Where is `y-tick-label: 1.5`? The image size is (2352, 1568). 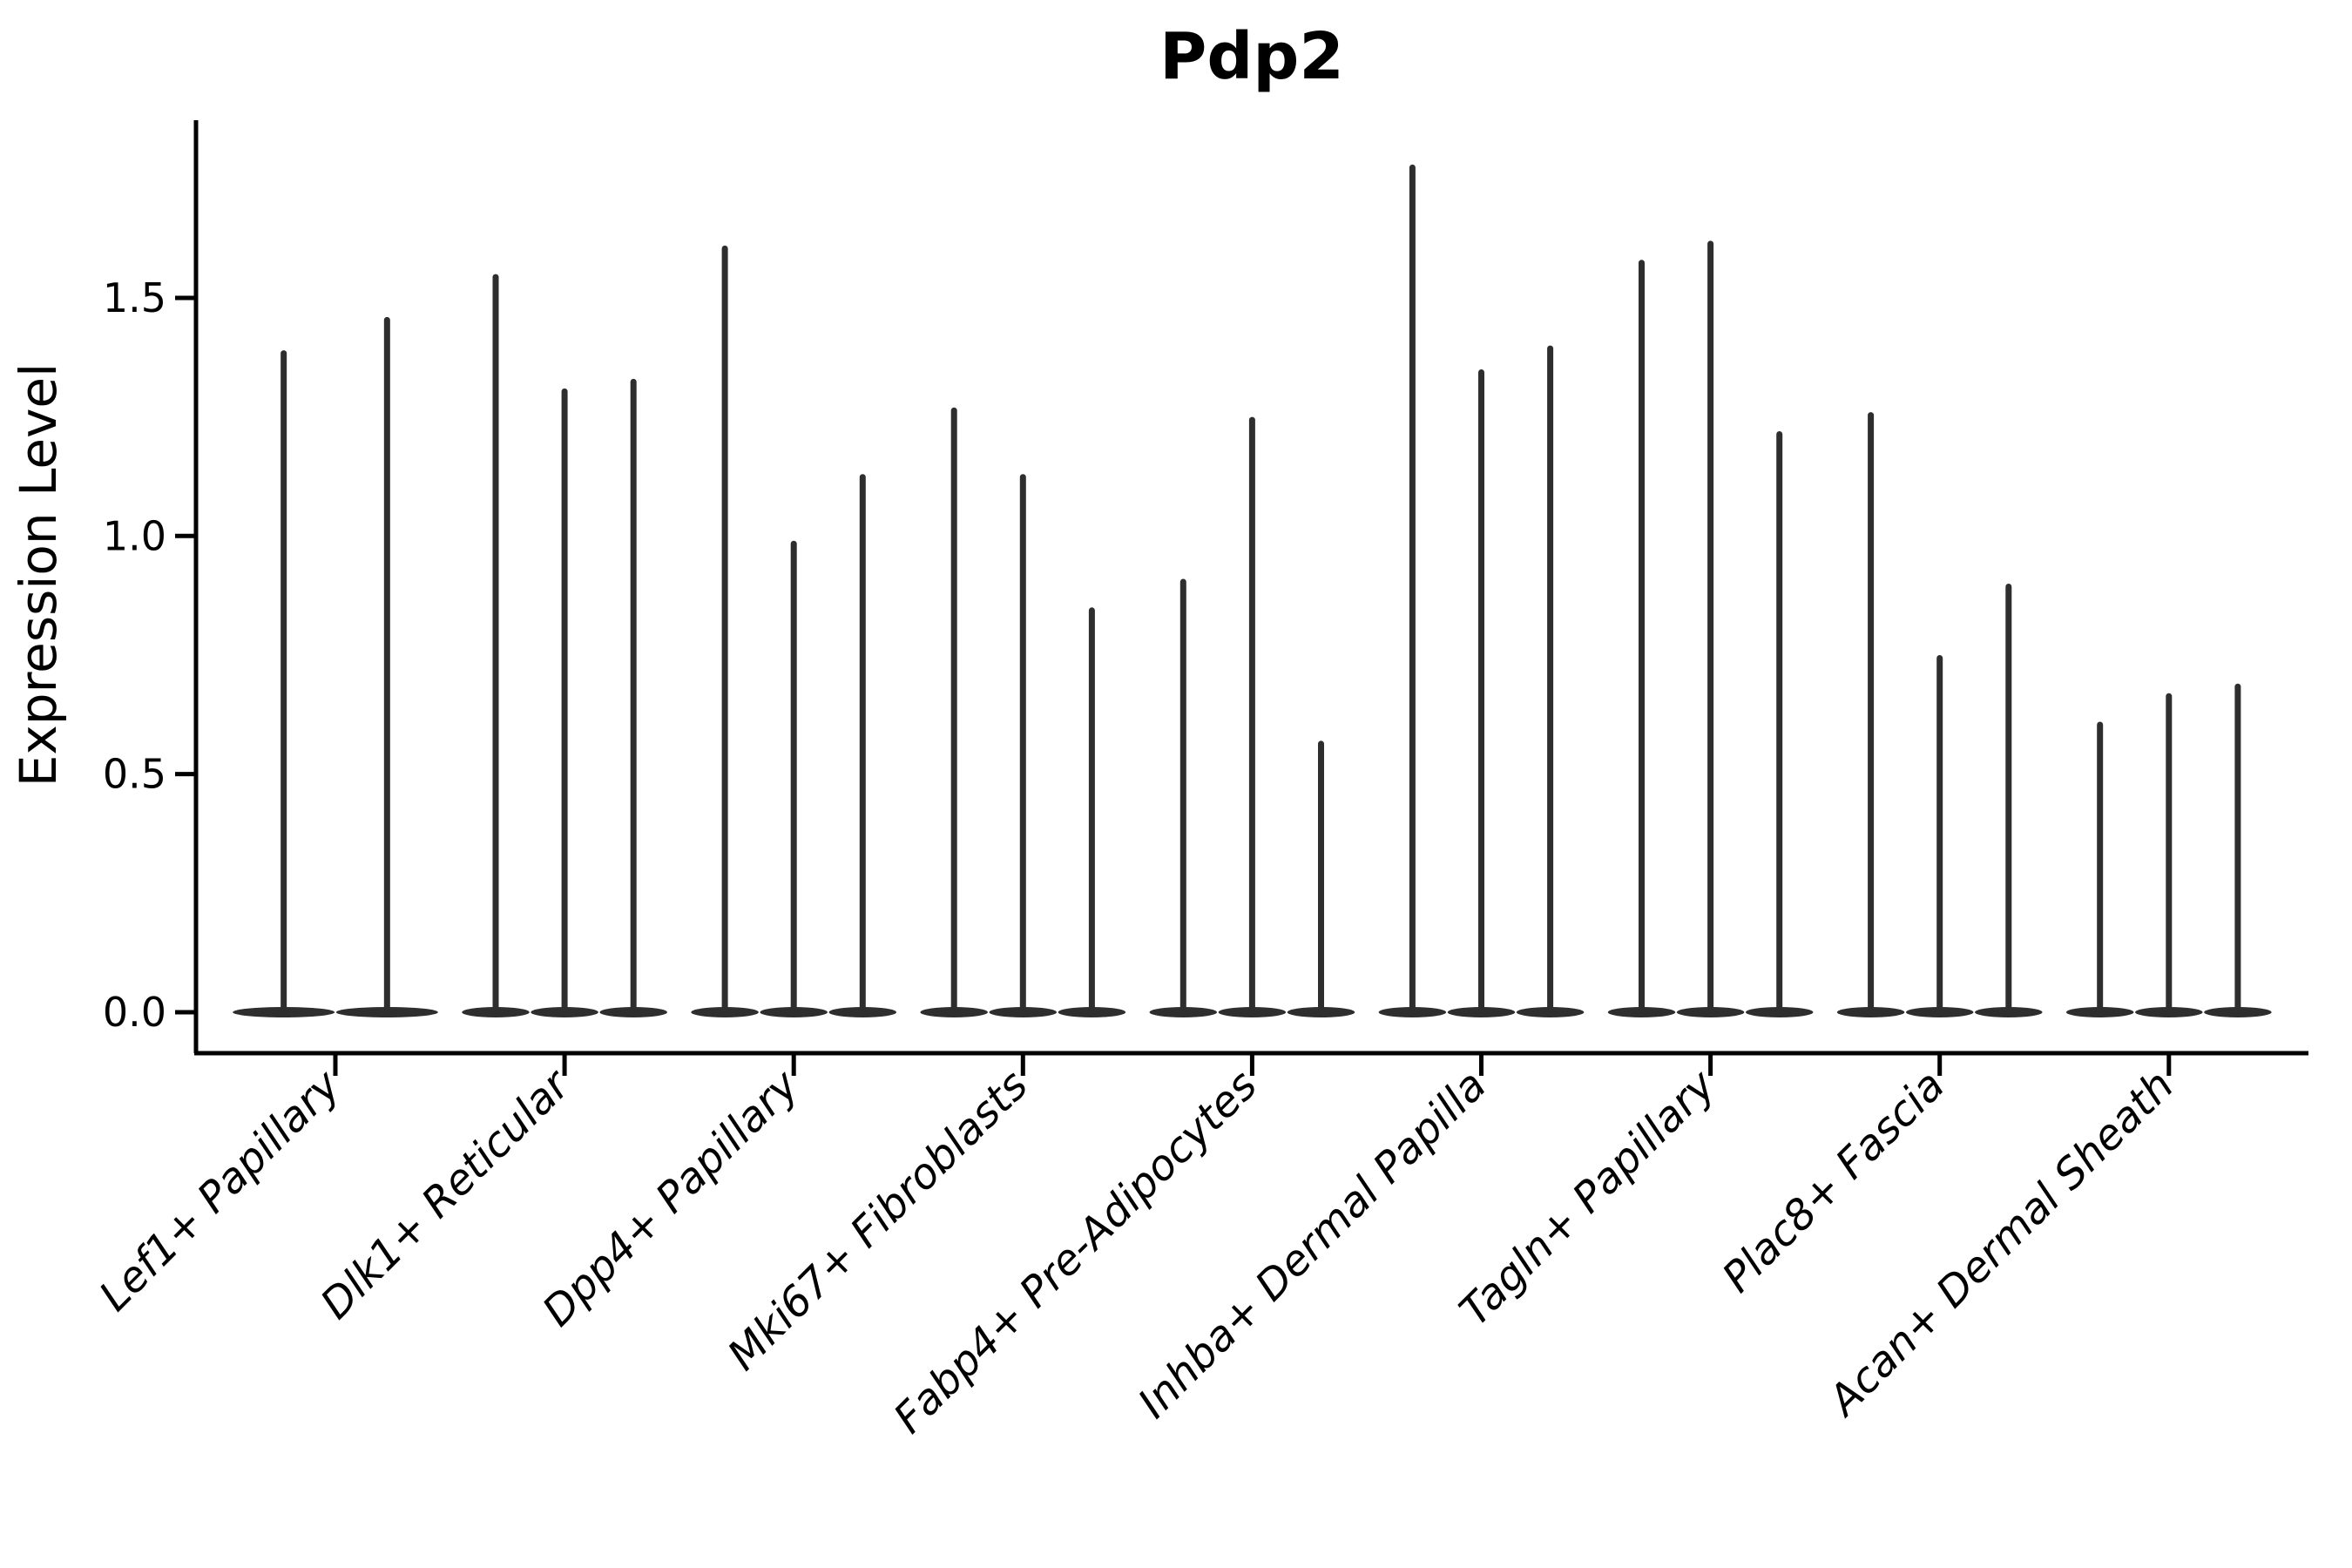 y-tick-label: 1.5 is located at coordinates (134, 297).